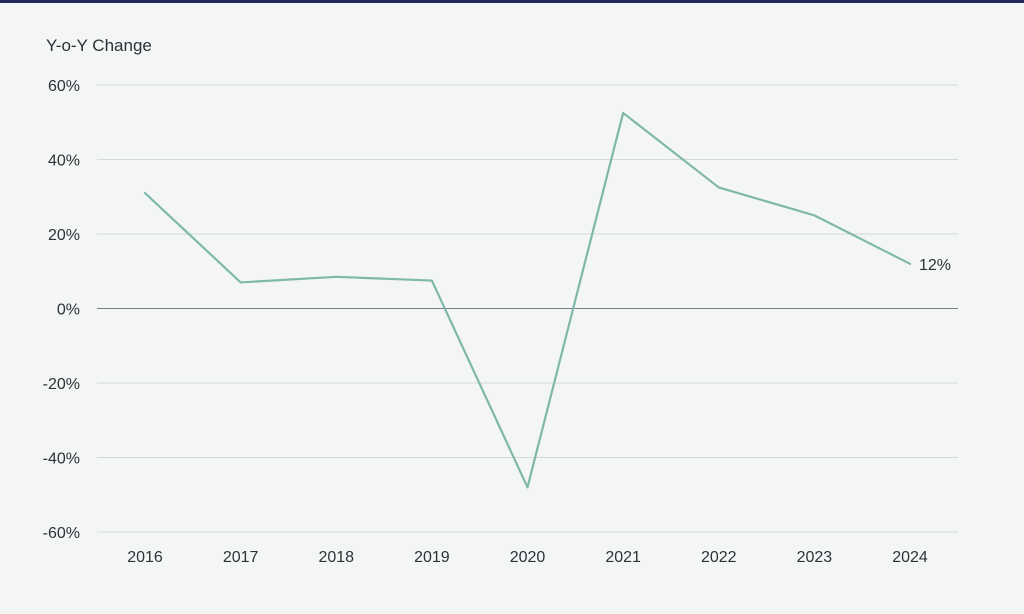 This screenshot has height=614, width=1024. I want to click on y-tick-label: -60%, so click(61, 533).